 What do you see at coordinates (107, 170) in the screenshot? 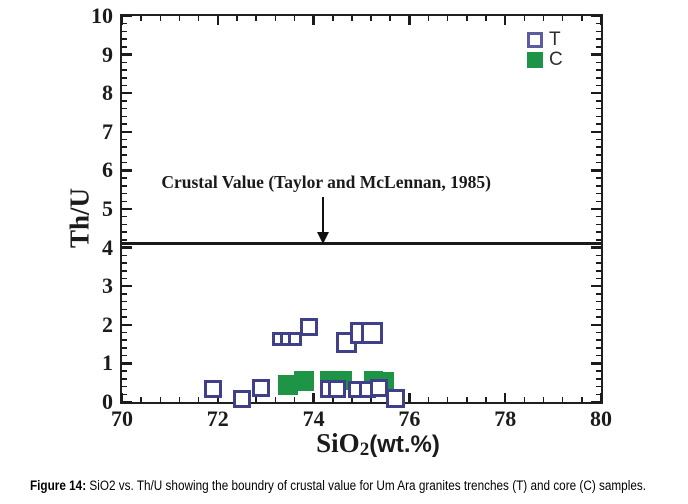
I see `y-tick-label: 6` at bounding box center [107, 170].